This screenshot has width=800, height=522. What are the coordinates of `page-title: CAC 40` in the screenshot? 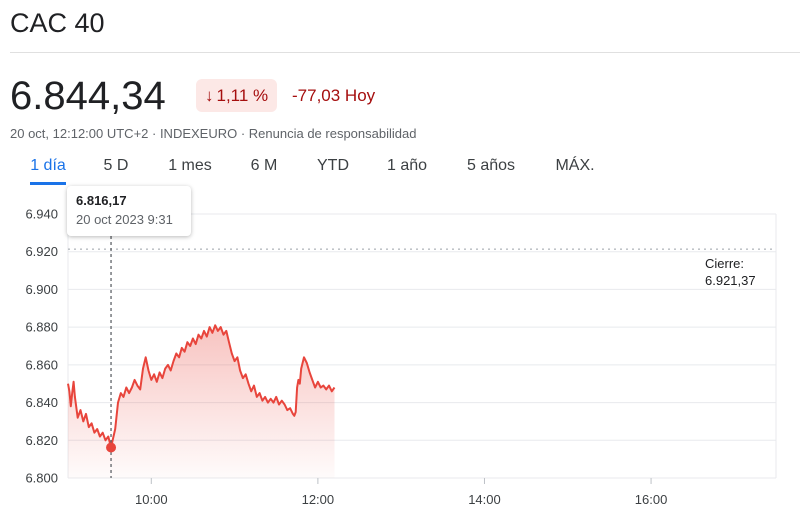 It's located at (57, 23).